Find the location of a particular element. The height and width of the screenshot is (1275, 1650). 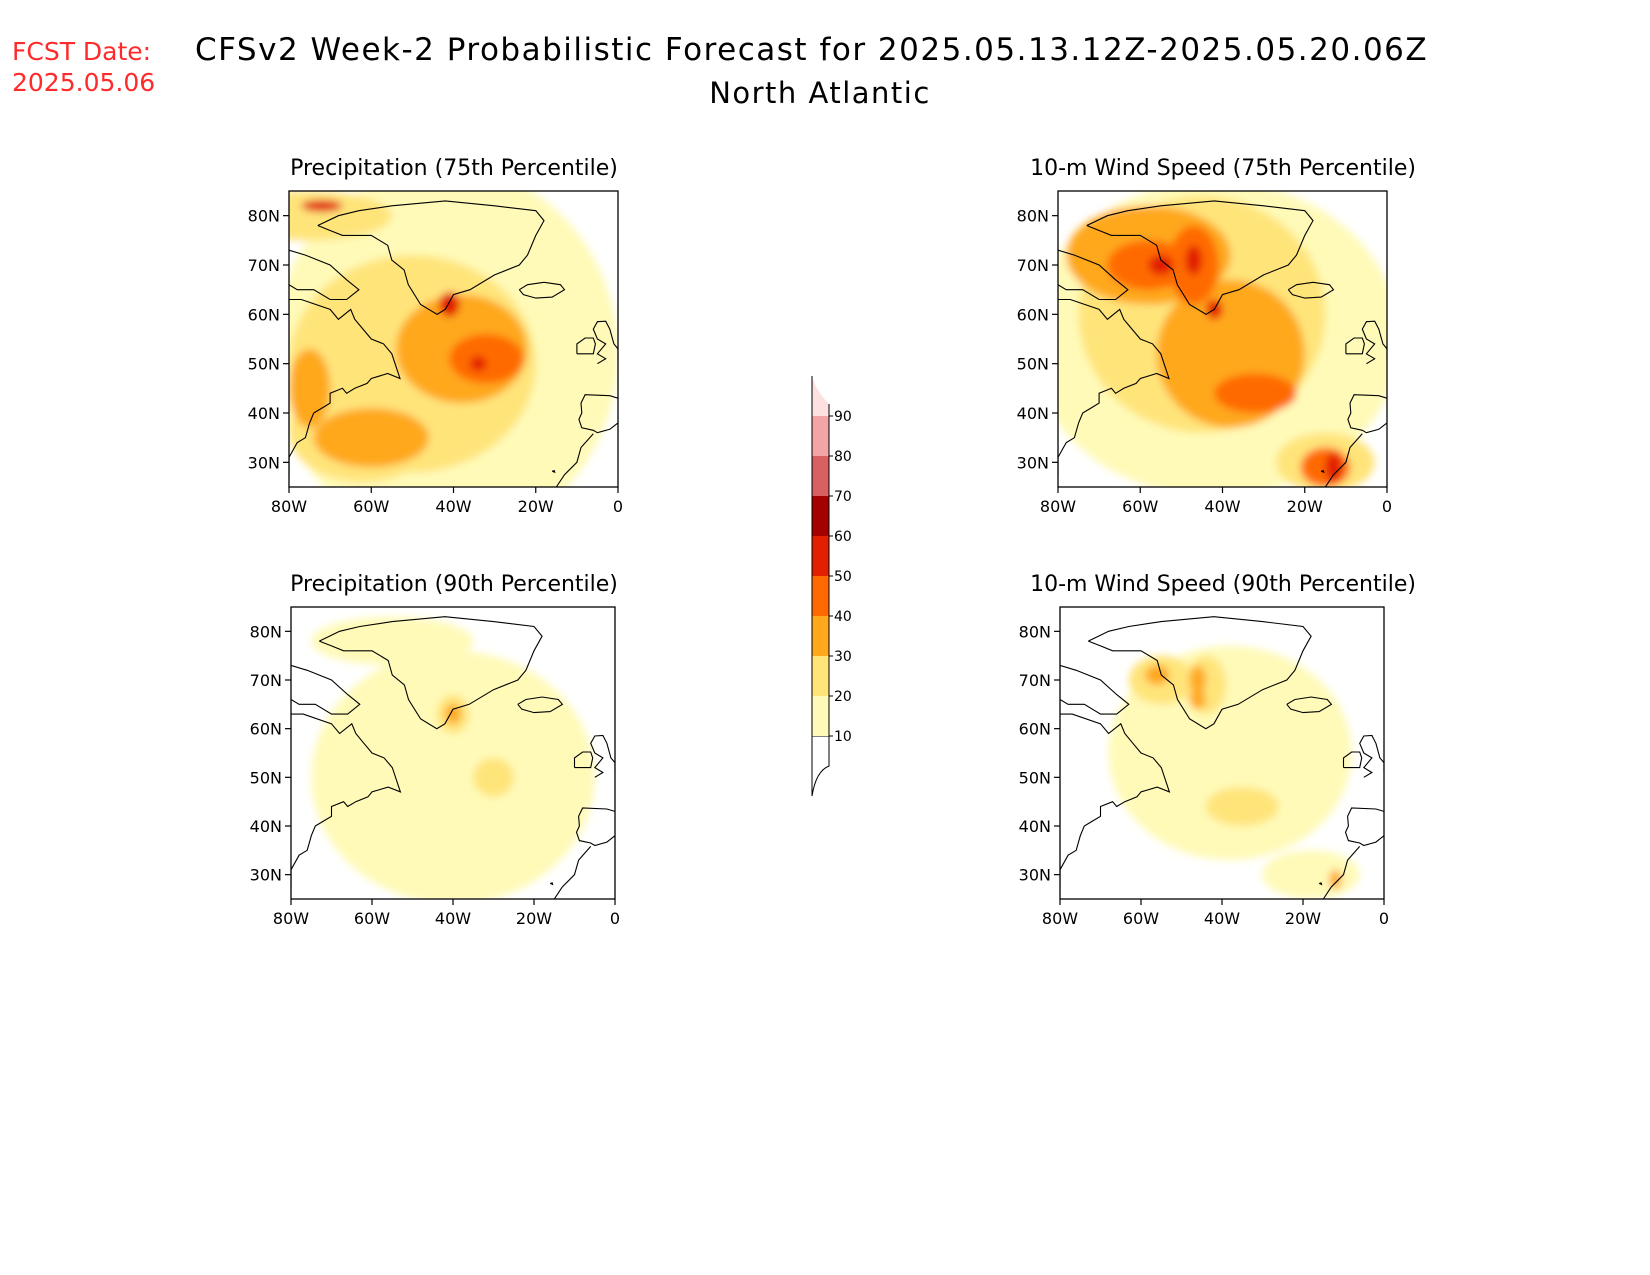

panel-title: 10-m Wind Speed (75th Percentile) is located at coordinates (1223, 168).